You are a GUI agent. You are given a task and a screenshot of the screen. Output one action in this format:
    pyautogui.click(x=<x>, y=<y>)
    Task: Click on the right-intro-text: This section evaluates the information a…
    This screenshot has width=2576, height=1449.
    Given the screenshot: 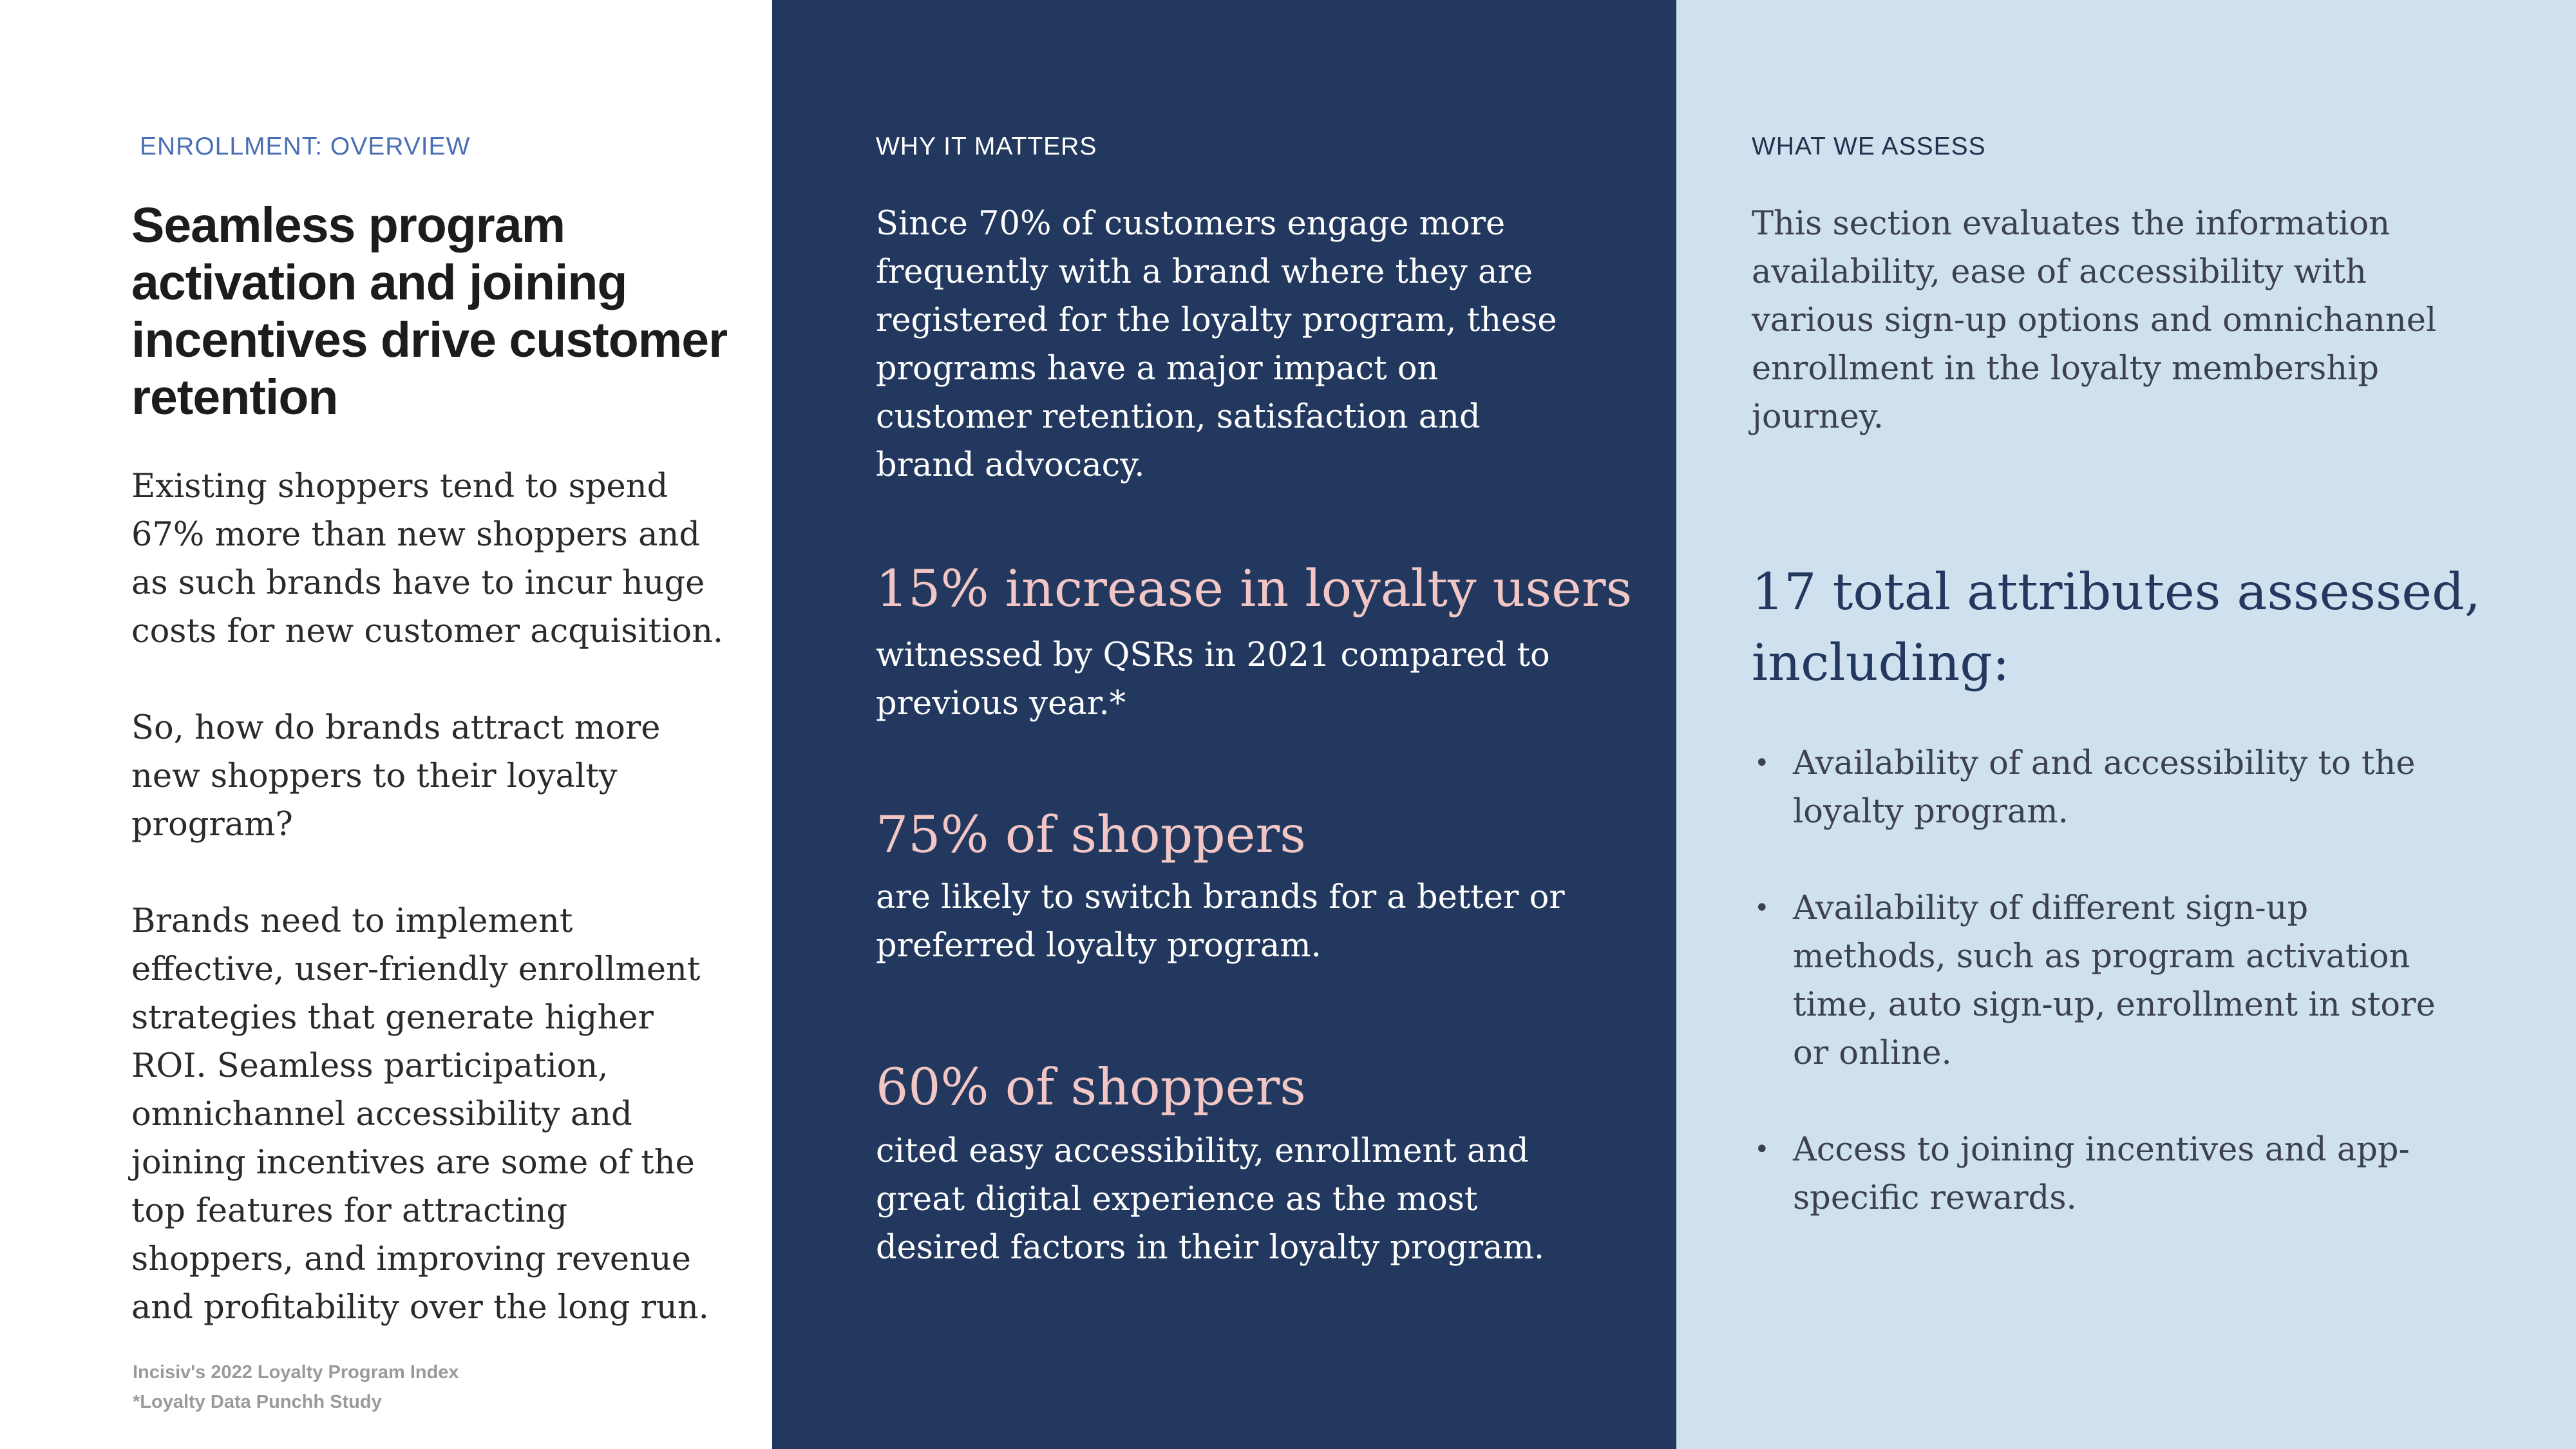 What is the action you would take?
    pyautogui.click(x=2094, y=320)
    